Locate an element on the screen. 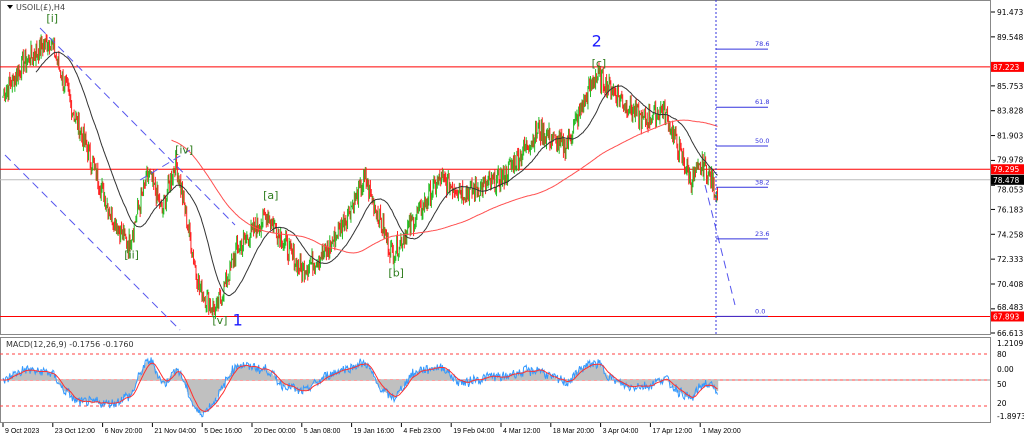  wave-label: [b] is located at coordinates (396, 272).